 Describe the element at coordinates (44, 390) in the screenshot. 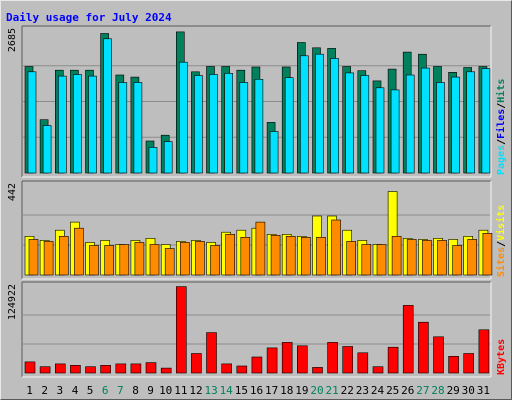

I see `x-tick-label-2: 2` at that location.